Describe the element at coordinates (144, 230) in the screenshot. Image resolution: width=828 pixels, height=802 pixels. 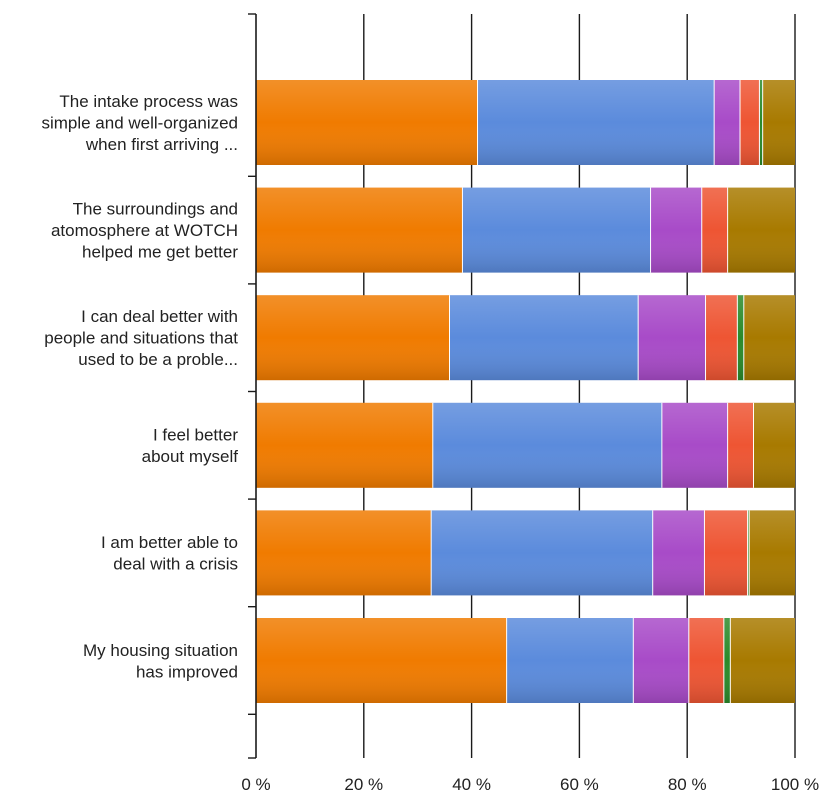
I see `category-label: atomosphere at WOTCH` at that location.